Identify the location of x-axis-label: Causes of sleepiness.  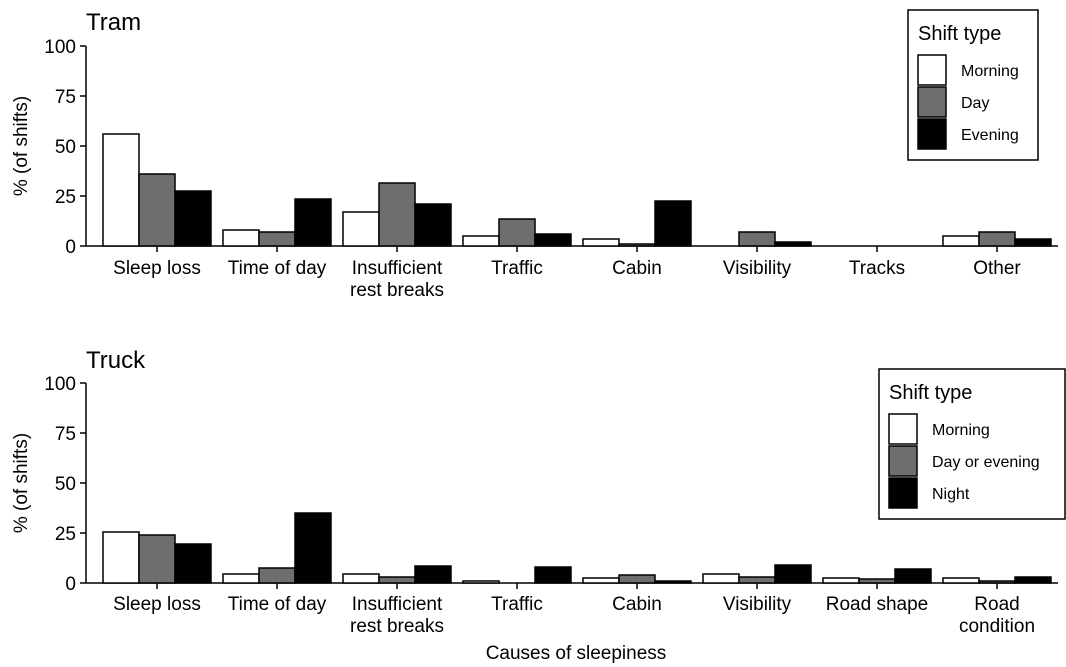
(576, 653).